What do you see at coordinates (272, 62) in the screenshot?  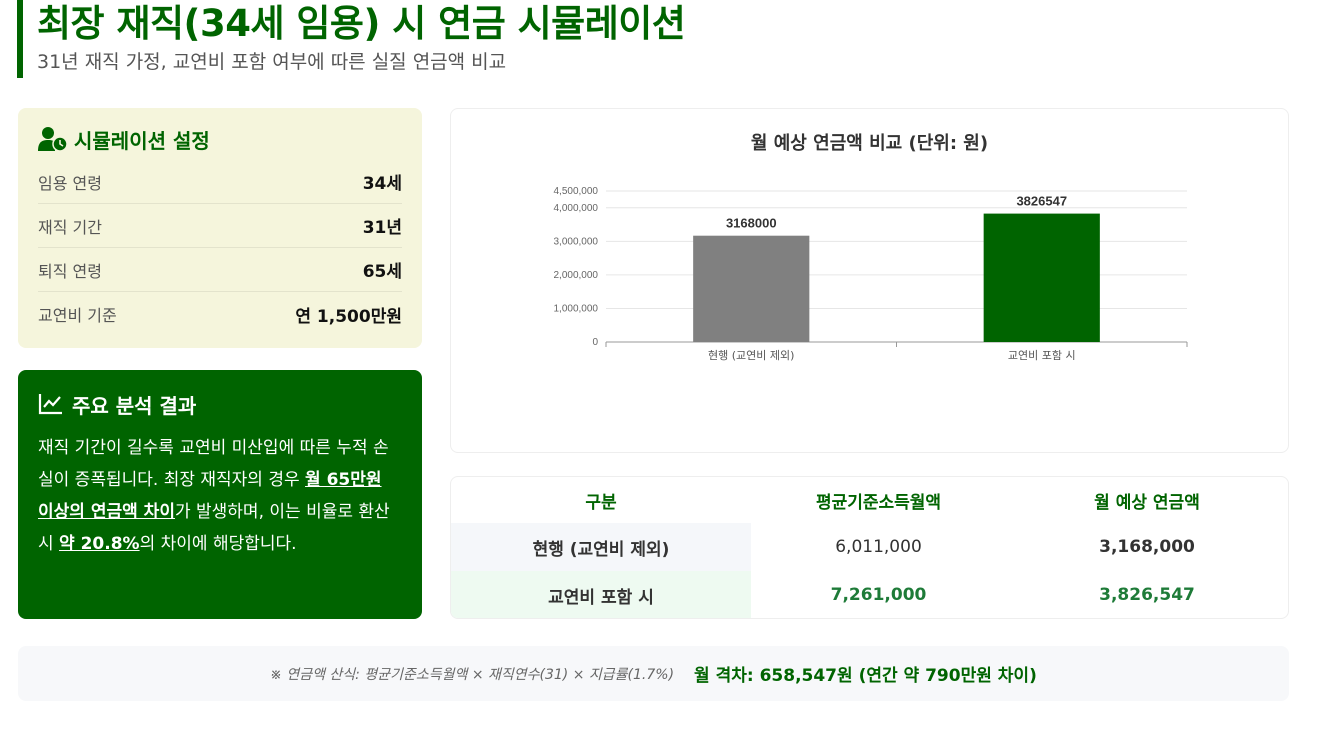 I see `page-subtitle: 31년 재직 가정, 교연비 포함 여부에 따른 실질 연금액 비교` at bounding box center [272, 62].